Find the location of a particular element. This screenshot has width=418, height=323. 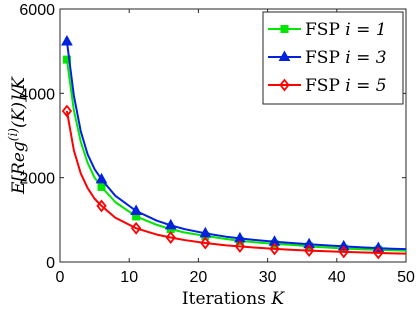

x-axis-title-text: Iterations is located at coordinates (226, 299).